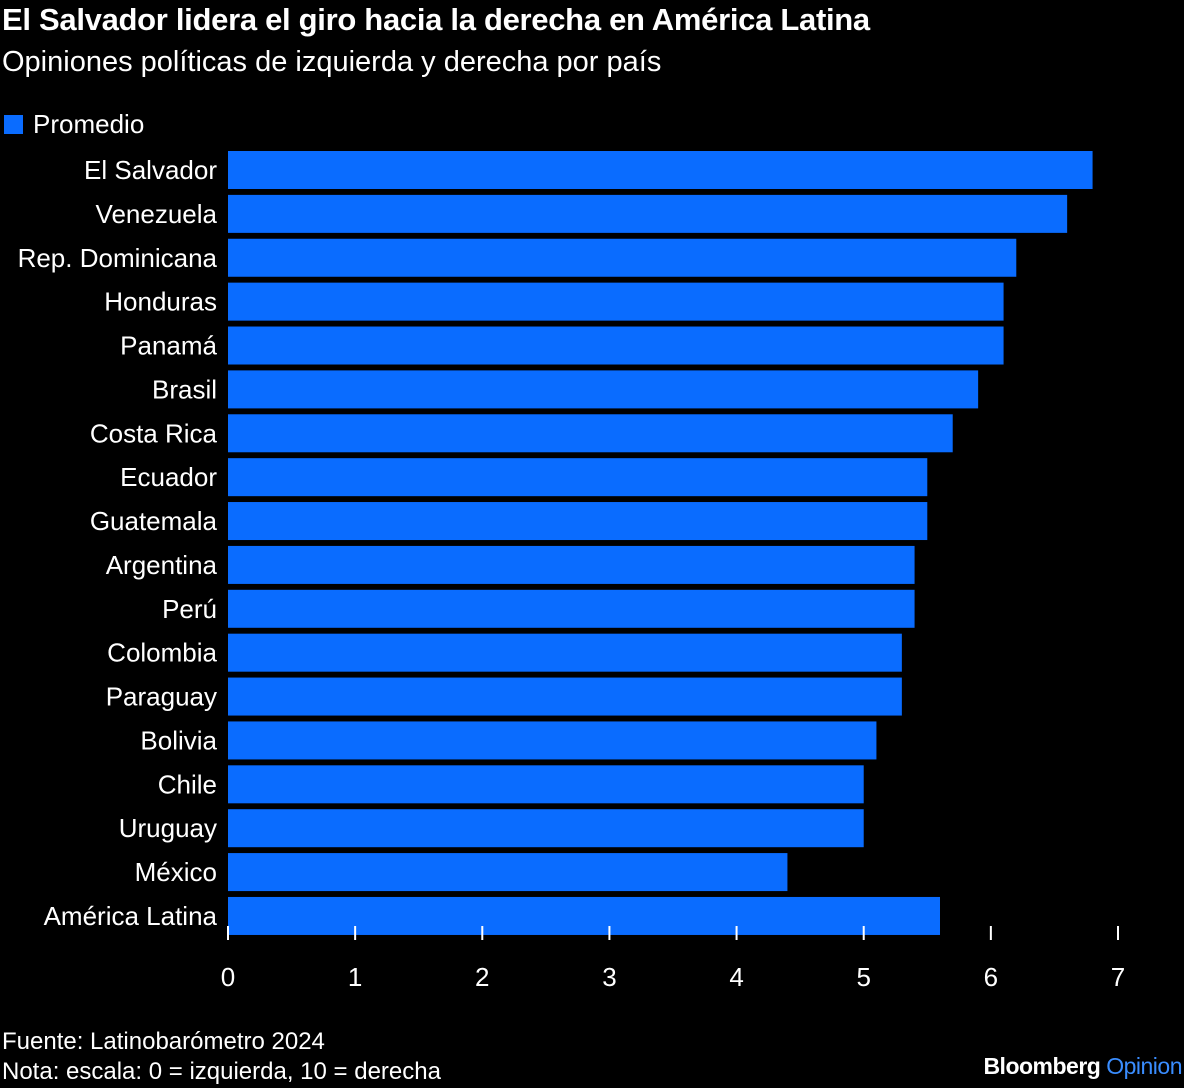 This screenshot has height=1088, width=1184. I want to click on category-label: América Latina, so click(131, 916).